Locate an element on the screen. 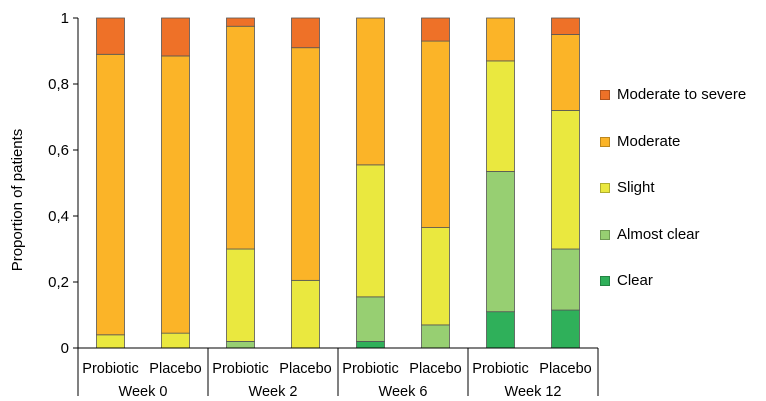 Image resolution: width=766 pixels, height=401 pixels. legend-label: Moderate is located at coordinates (649, 141).